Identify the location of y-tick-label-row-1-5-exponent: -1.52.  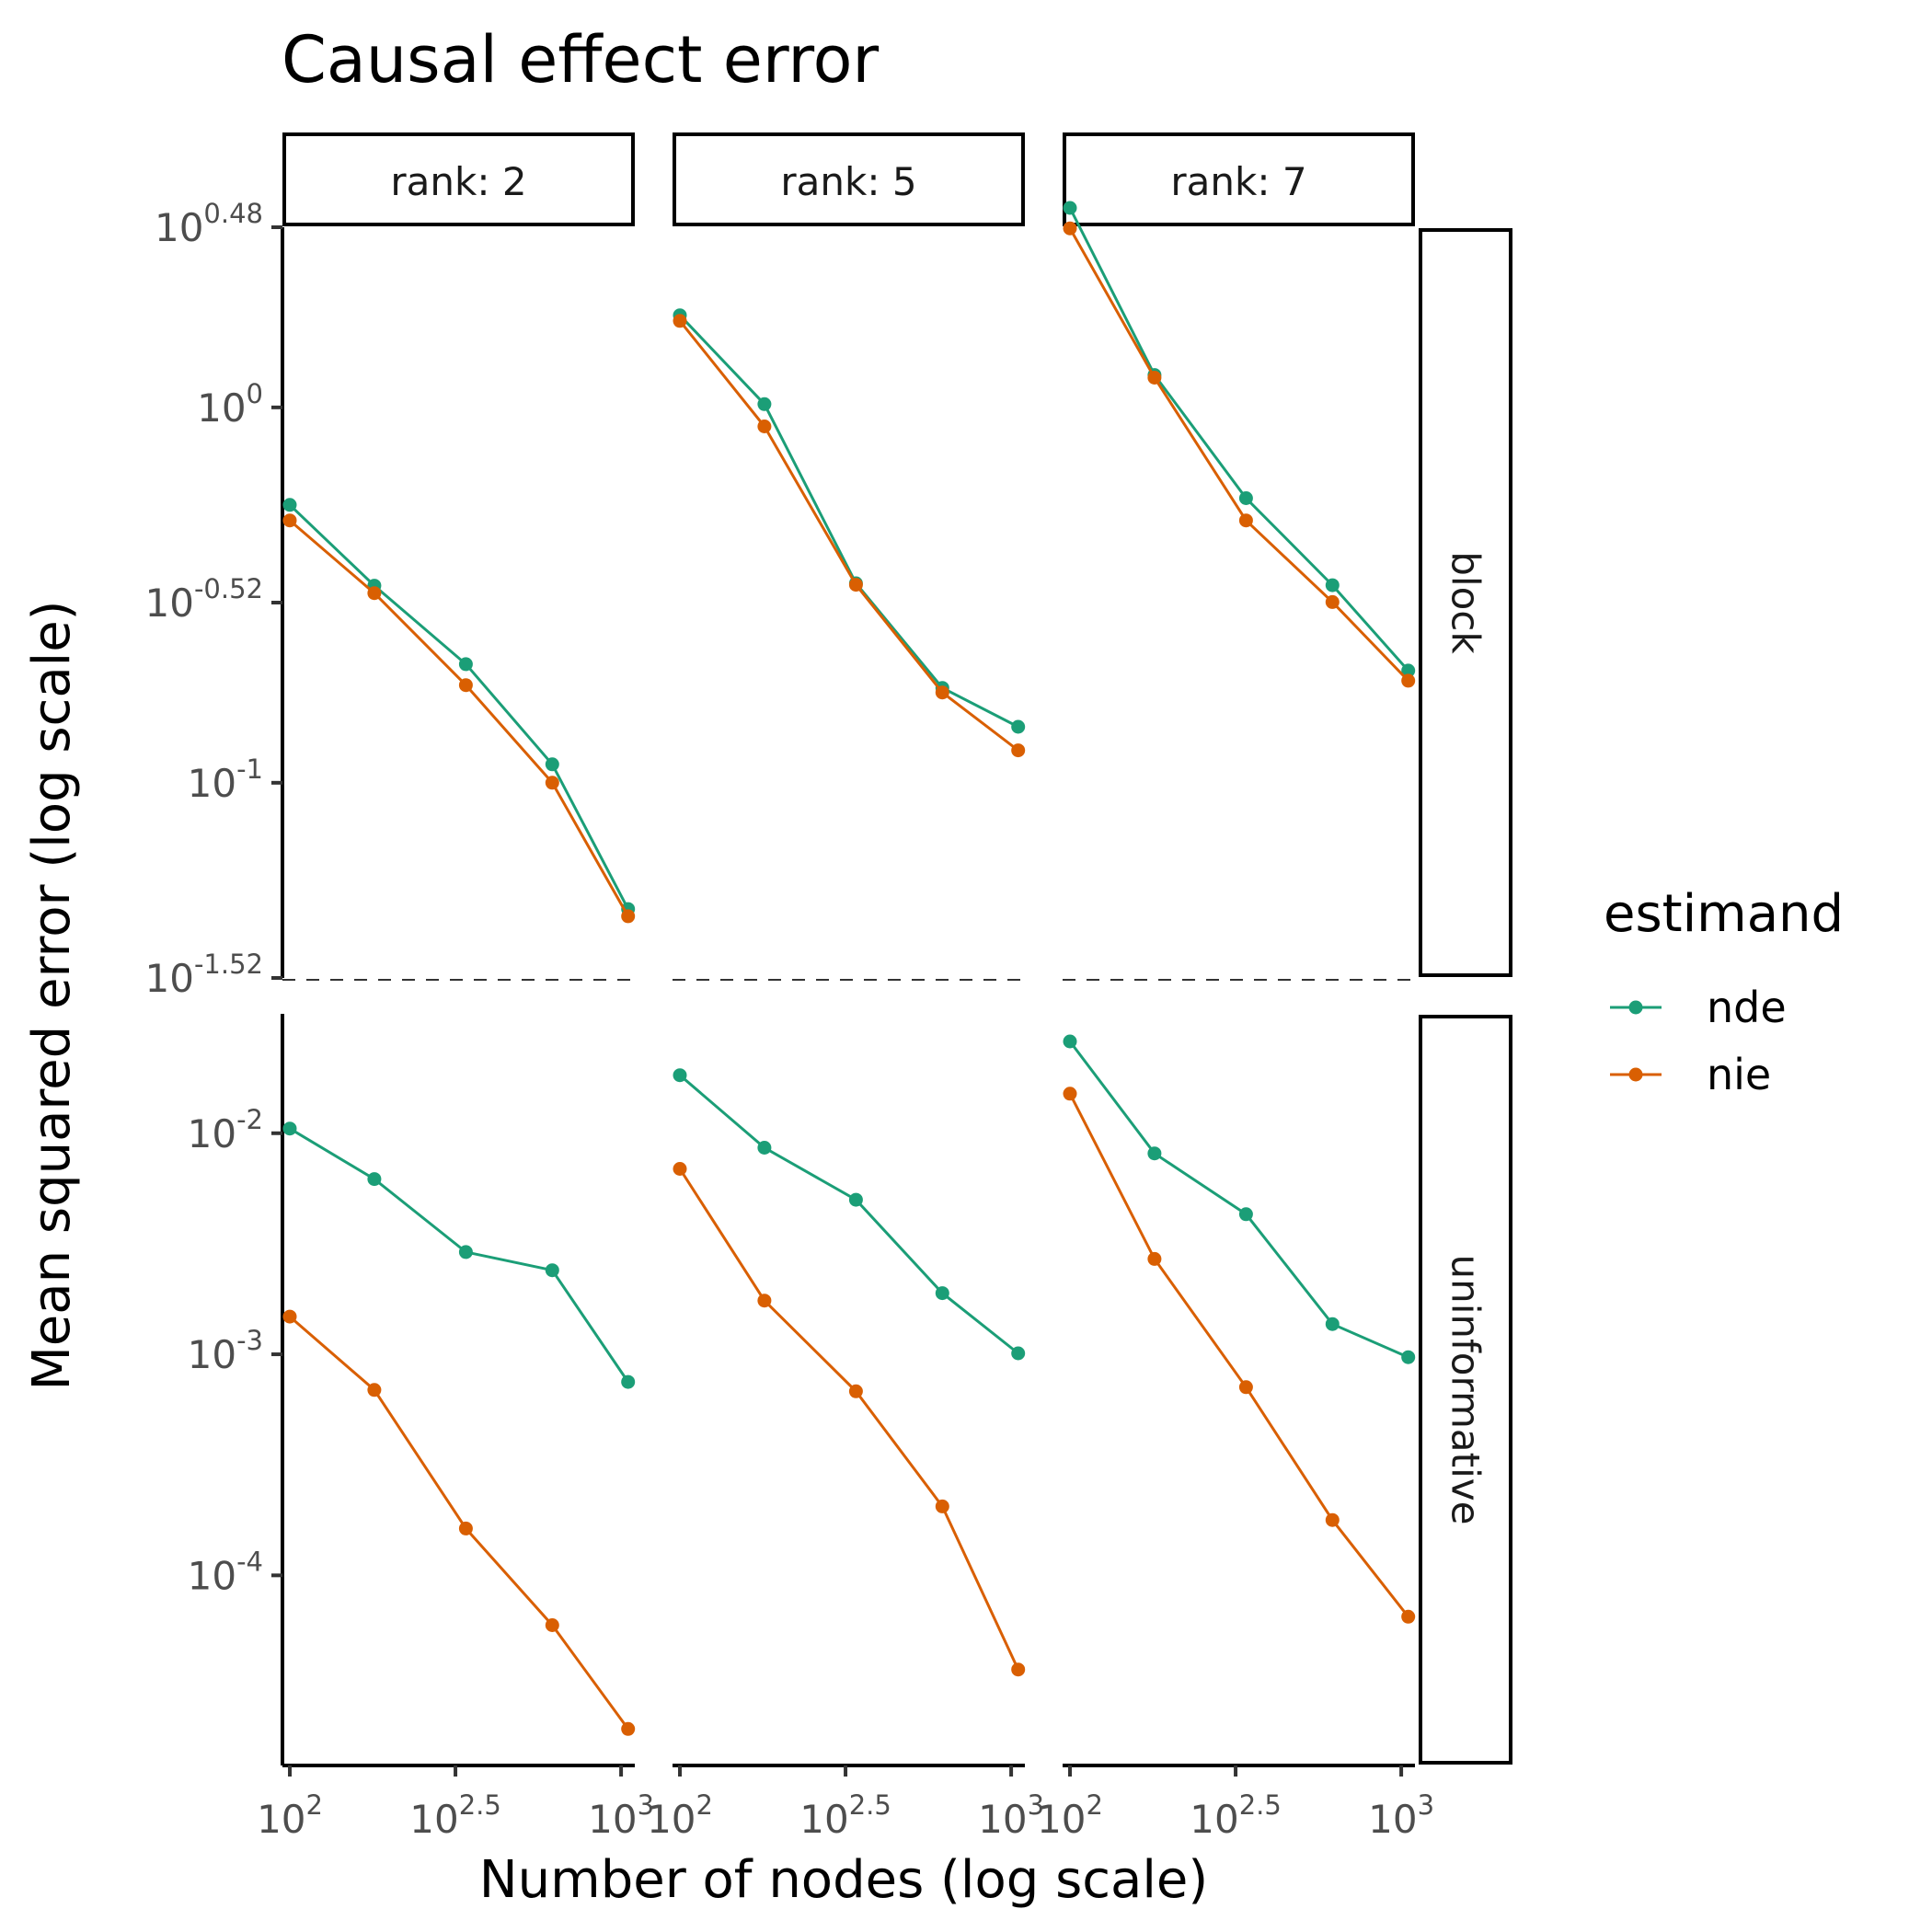
(228, 964).